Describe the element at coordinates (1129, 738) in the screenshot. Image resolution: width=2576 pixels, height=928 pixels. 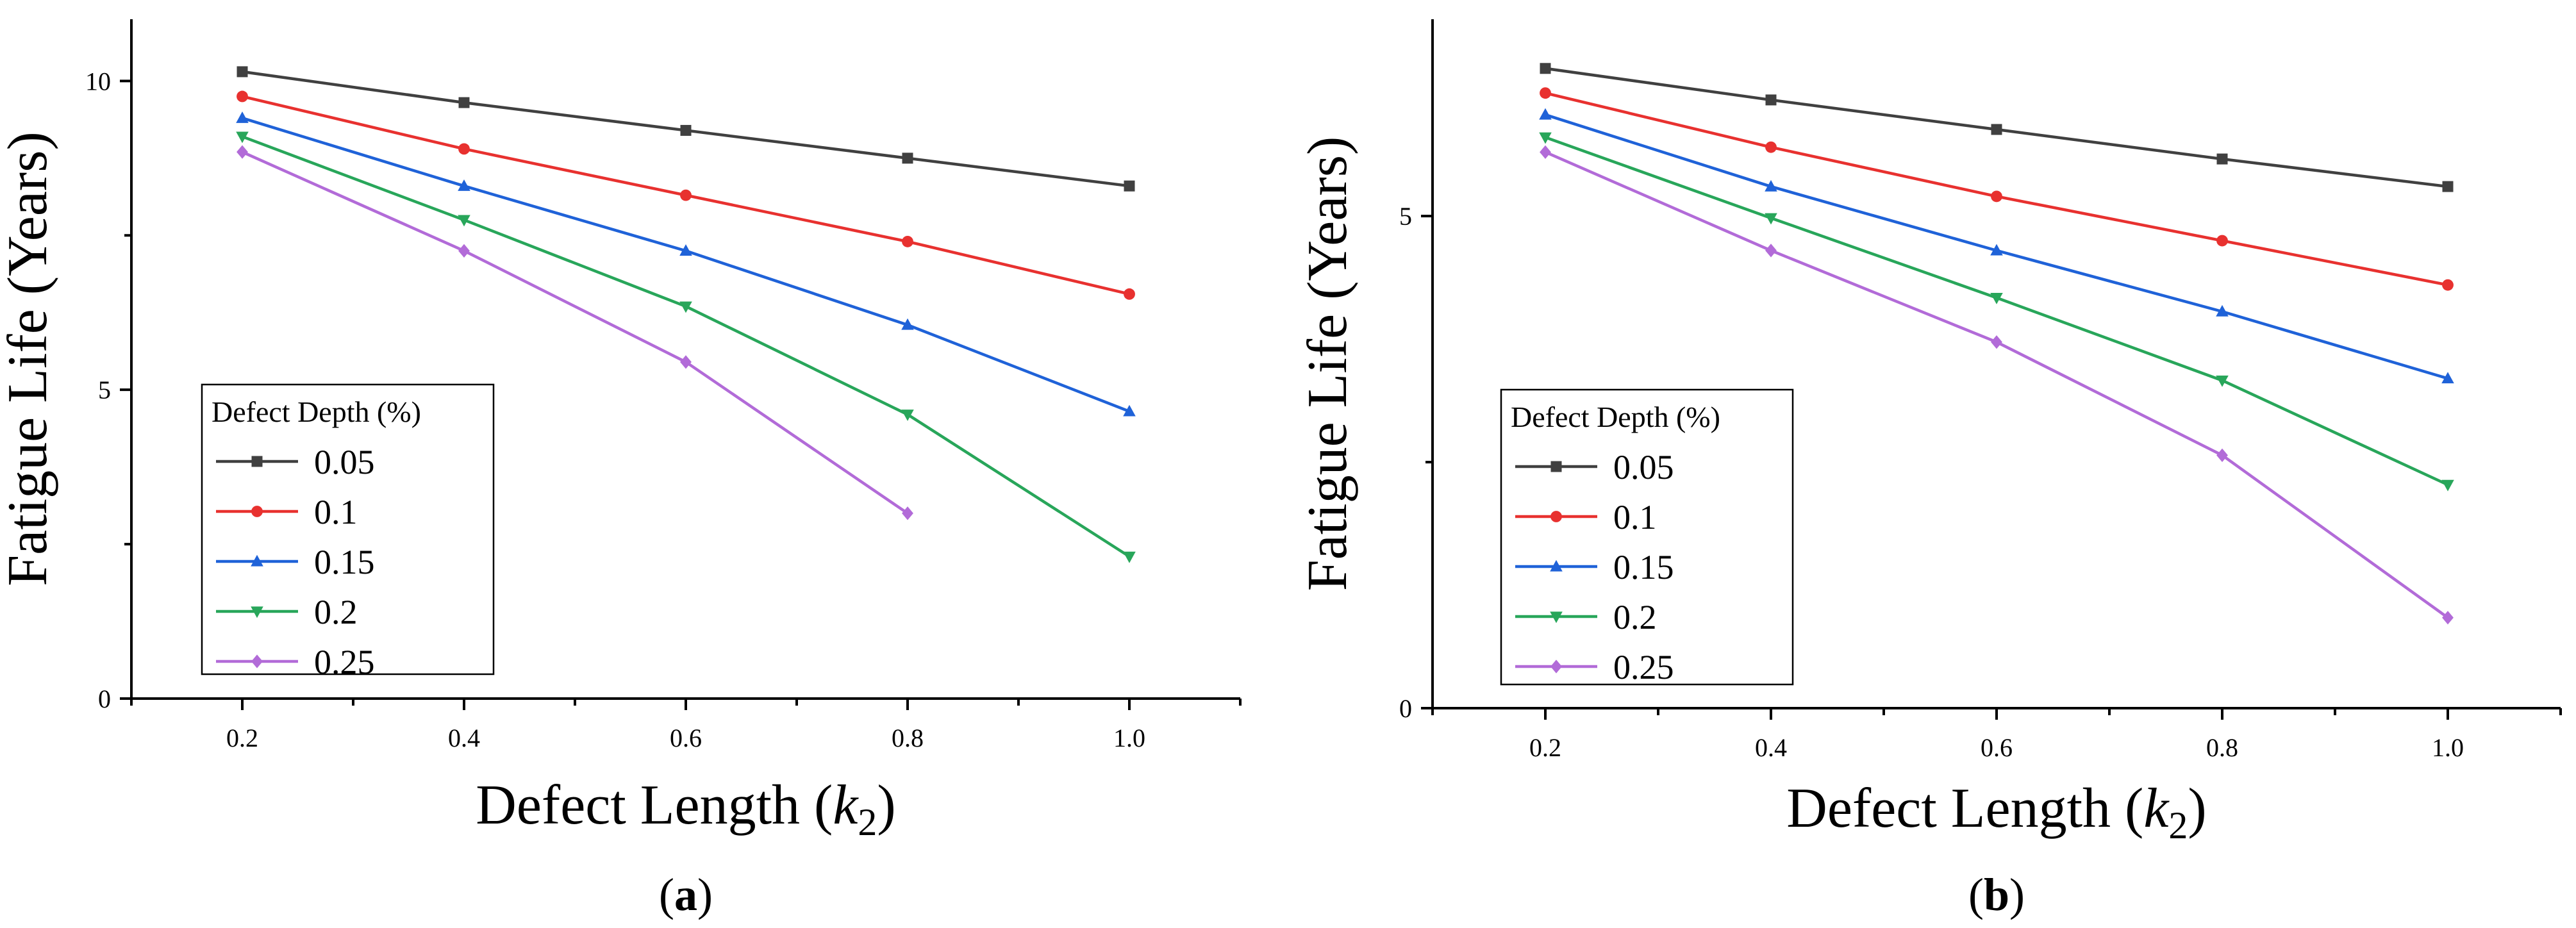
I see `x-tick-label: 1.0` at that location.